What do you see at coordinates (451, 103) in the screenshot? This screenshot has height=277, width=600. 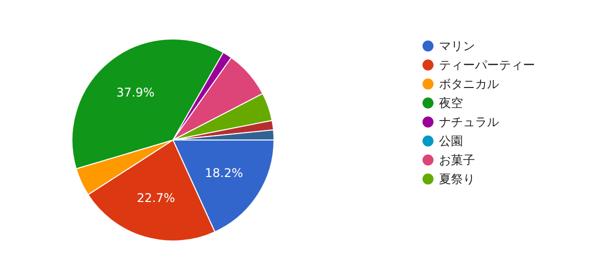 I see `legend-label: 夜空` at bounding box center [451, 103].